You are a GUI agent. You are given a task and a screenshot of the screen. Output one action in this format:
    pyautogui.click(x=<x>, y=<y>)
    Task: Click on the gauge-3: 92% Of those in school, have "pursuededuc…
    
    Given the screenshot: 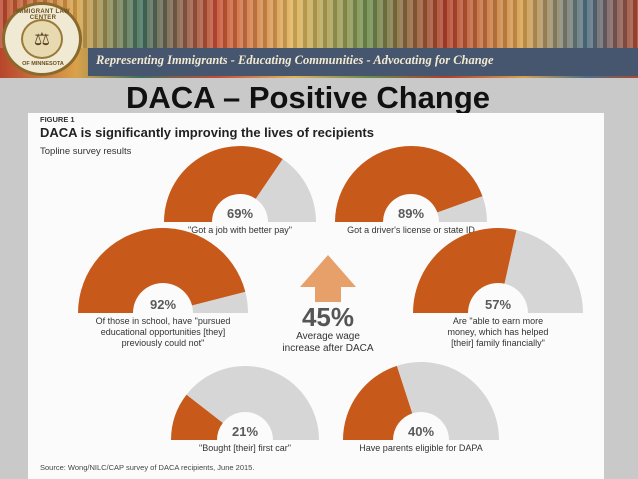 What is the action you would take?
    pyautogui.click(x=163, y=288)
    